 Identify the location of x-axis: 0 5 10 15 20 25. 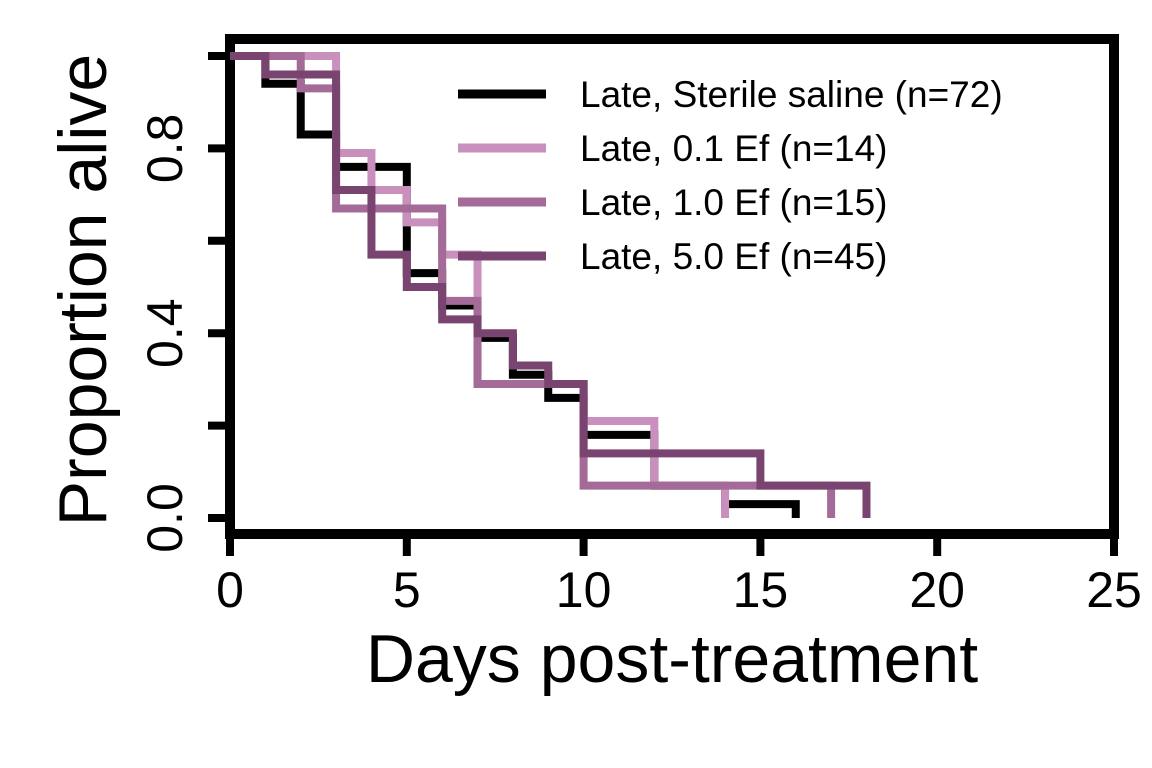
(679, 576).